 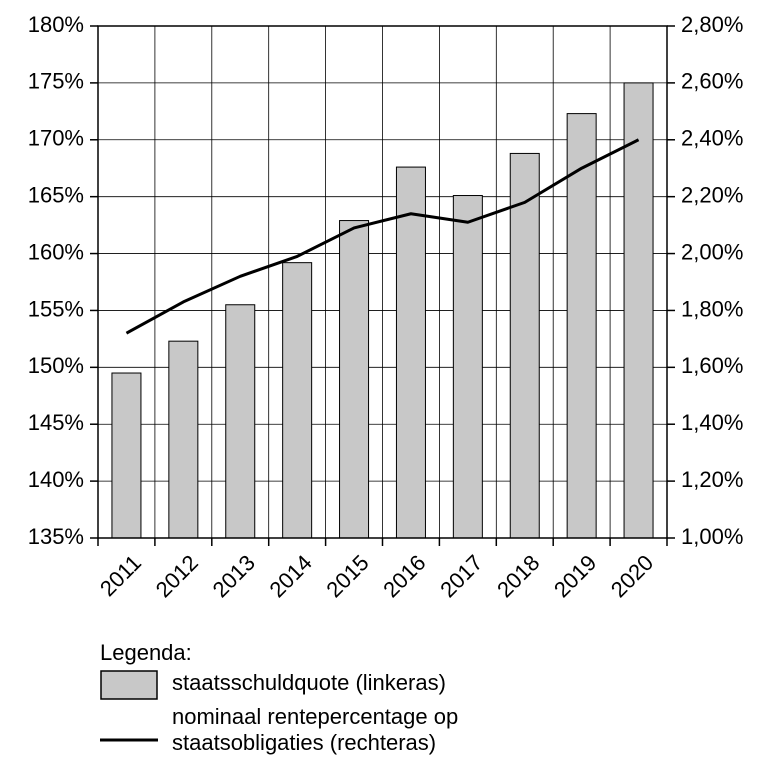 What do you see at coordinates (712, 422) in the screenshot?
I see `y2-tick-label: 1,40%` at bounding box center [712, 422].